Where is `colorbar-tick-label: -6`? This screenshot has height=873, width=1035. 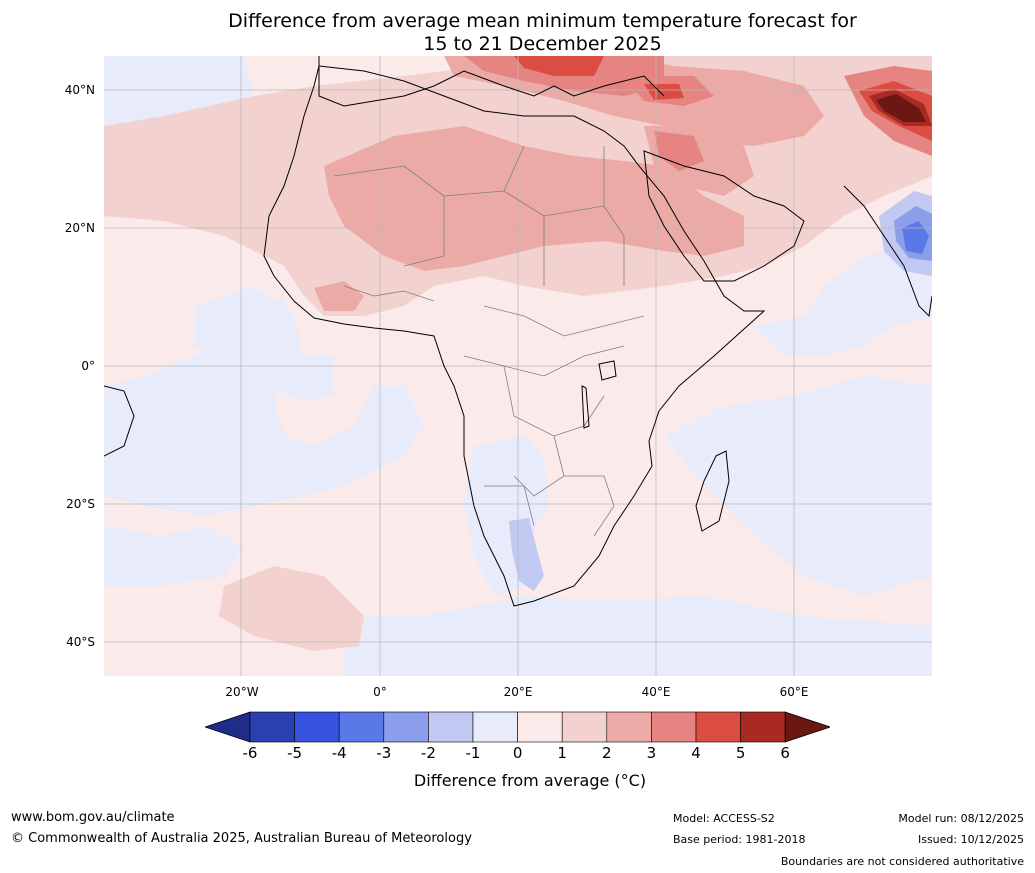
colorbar-tick-label: -6 is located at coordinates (250, 753).